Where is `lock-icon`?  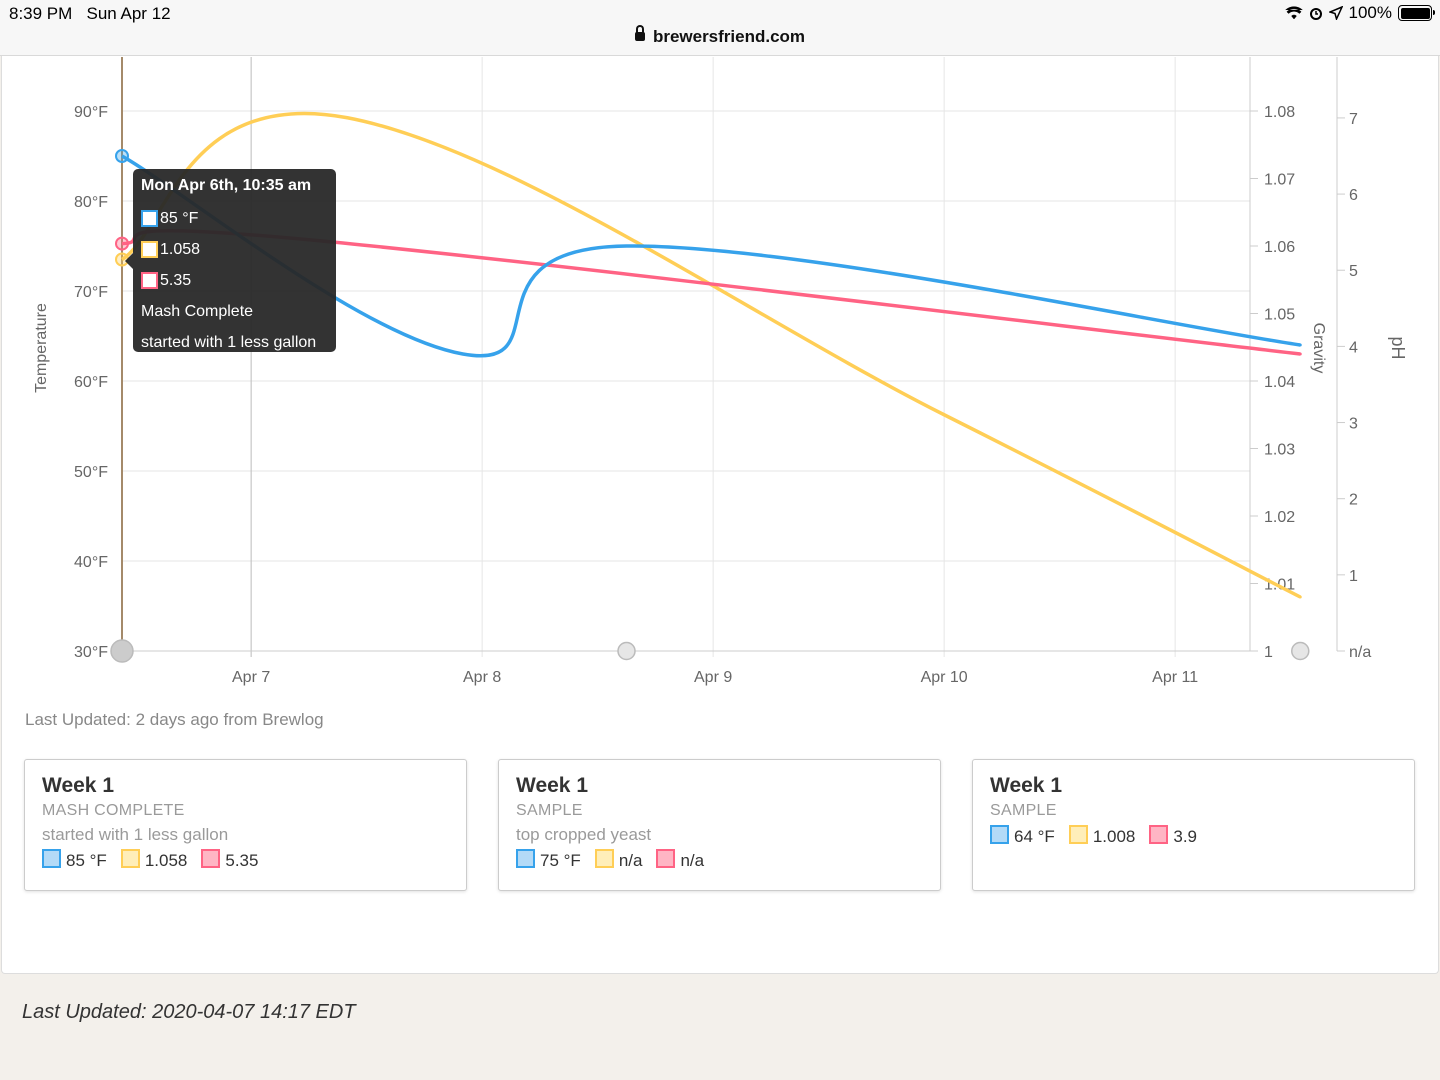
lock-icon is located at coordinates (639, 33).